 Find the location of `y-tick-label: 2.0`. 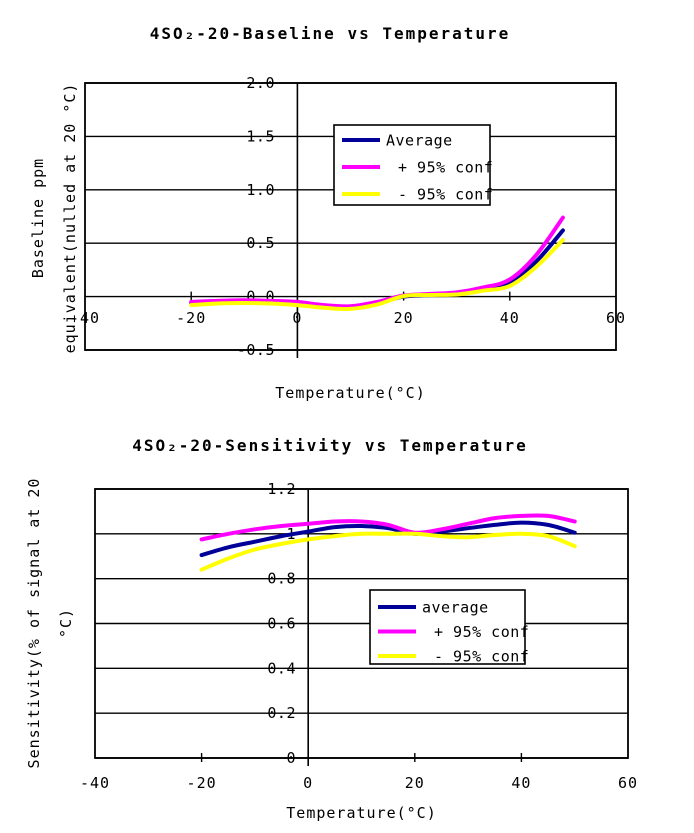

y-tick-label: 2.0 is located at coordinates (260, 83).